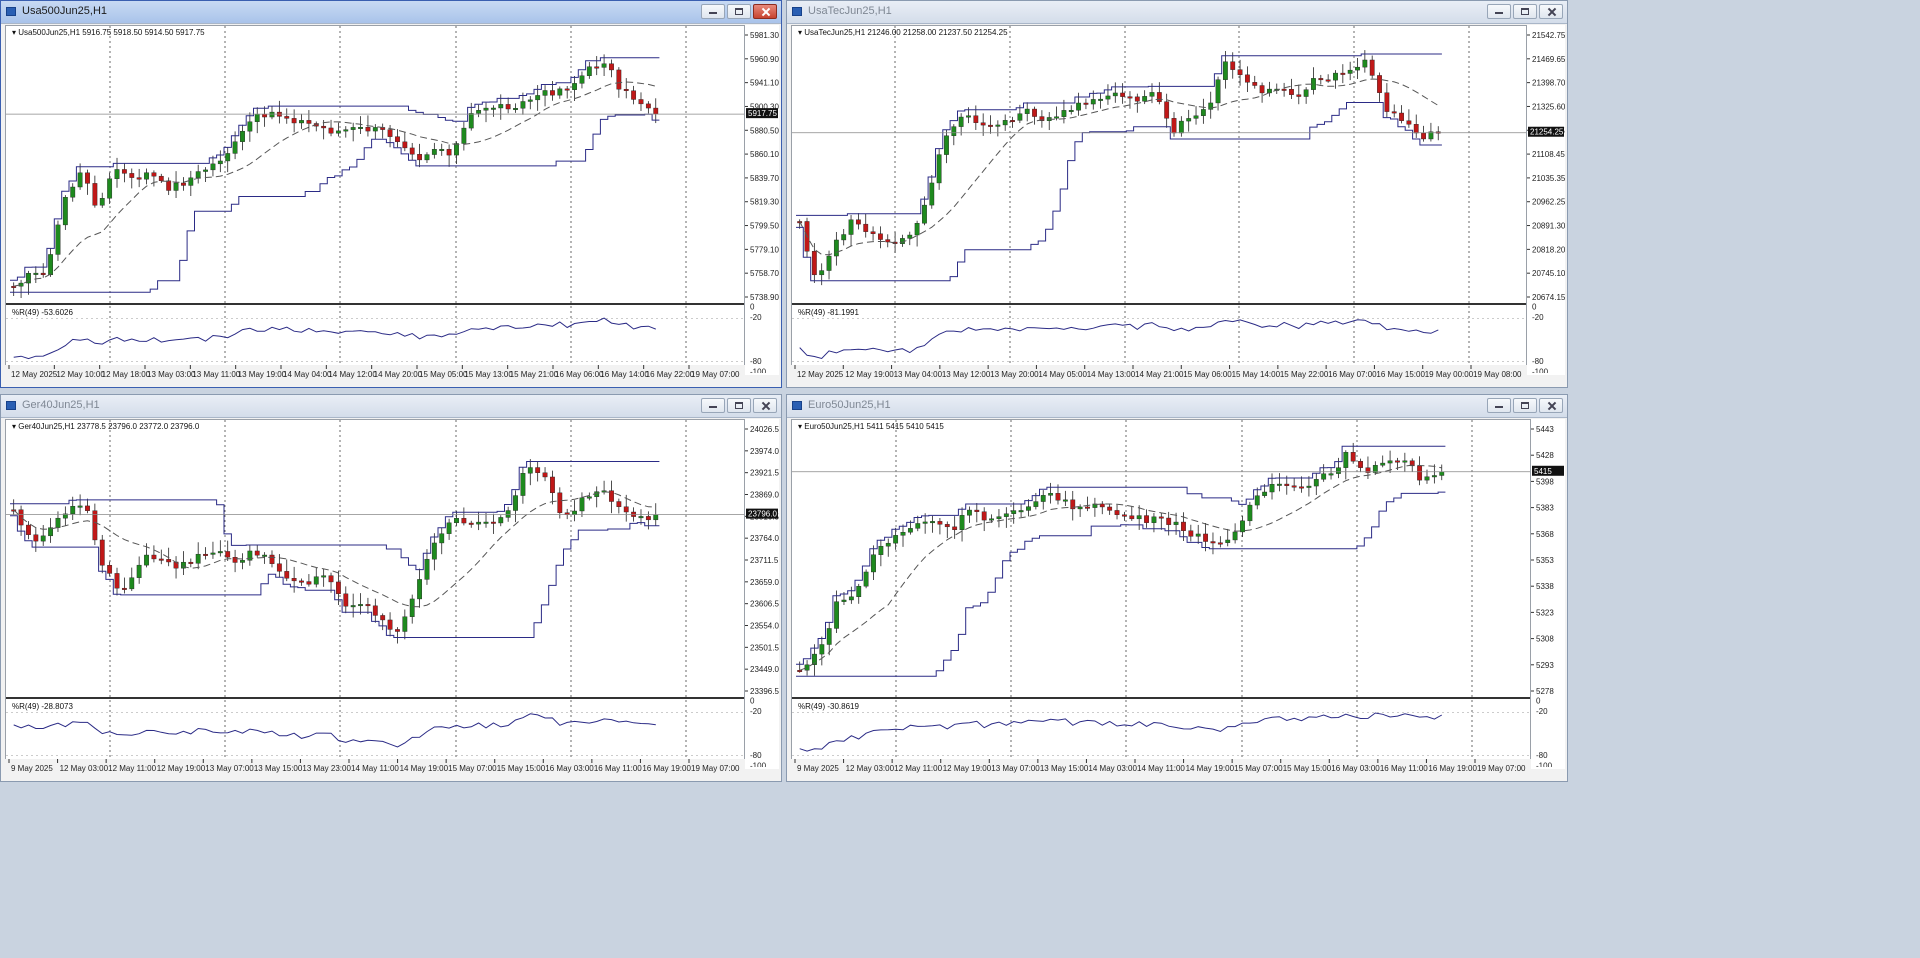 The width and height of the screenshot is (1920, 958). Describe the element at coordinates (1352, 374) in the screenshot. I see `time-tick-label: 16 May 07:00` at that location.